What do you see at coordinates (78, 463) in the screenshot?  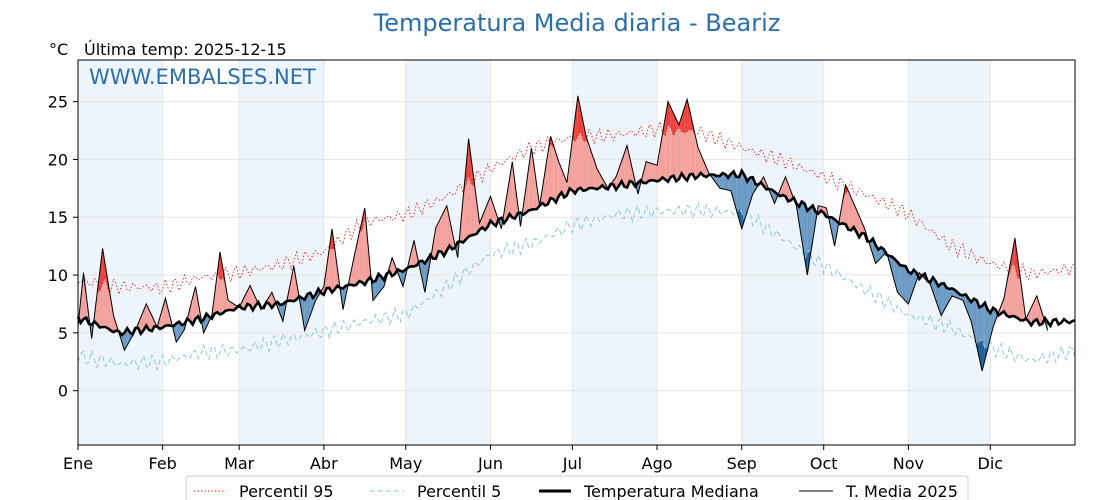 I see `x-tick-label-ene: Ene` at bounding box center [78, 463].